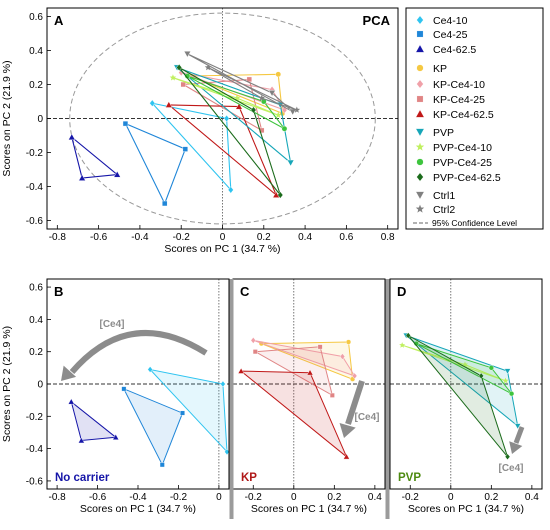 This screenshot has width=550, height=530. What do you see at coordinates (434, 133) in the screenshot?
I see `legend-item: PVP` at bounding box center [434, 133].